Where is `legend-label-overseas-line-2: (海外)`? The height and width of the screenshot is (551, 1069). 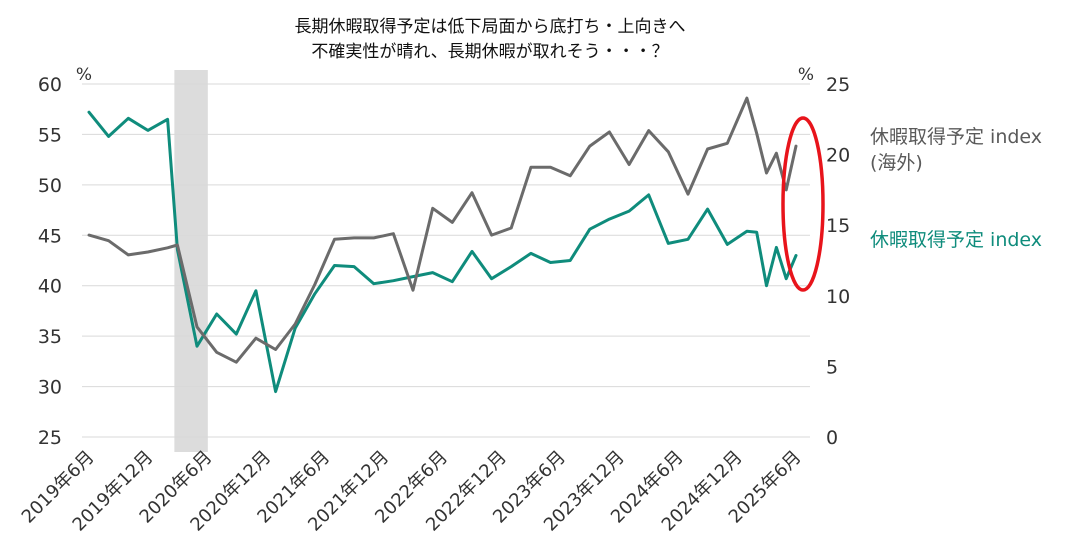 legend-label-overseas-line-2: (海外) is located at coordinates (896, 163).